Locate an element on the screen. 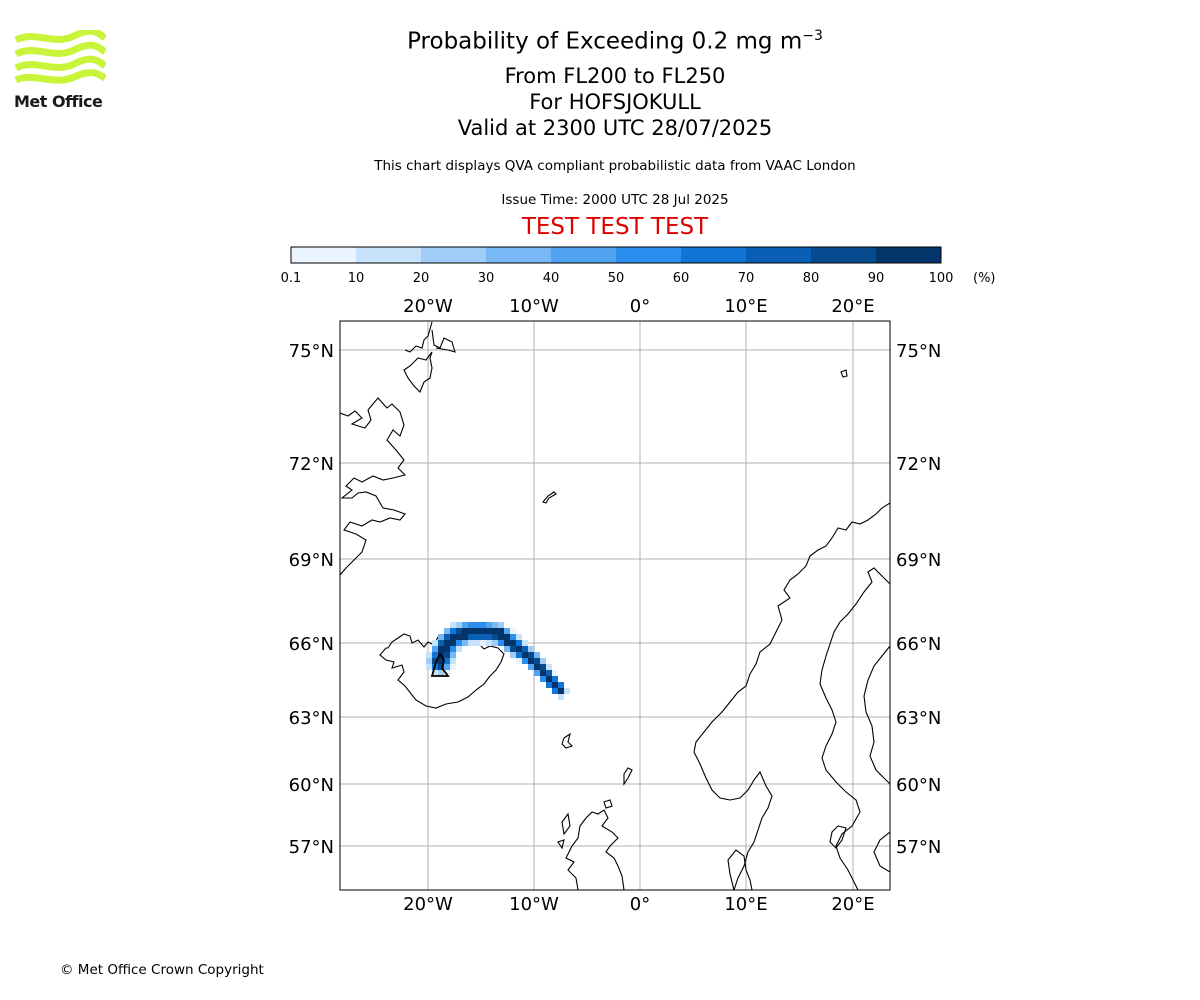  lon-tick-label-bottom: 10°E is located at coordinates (745, 904).